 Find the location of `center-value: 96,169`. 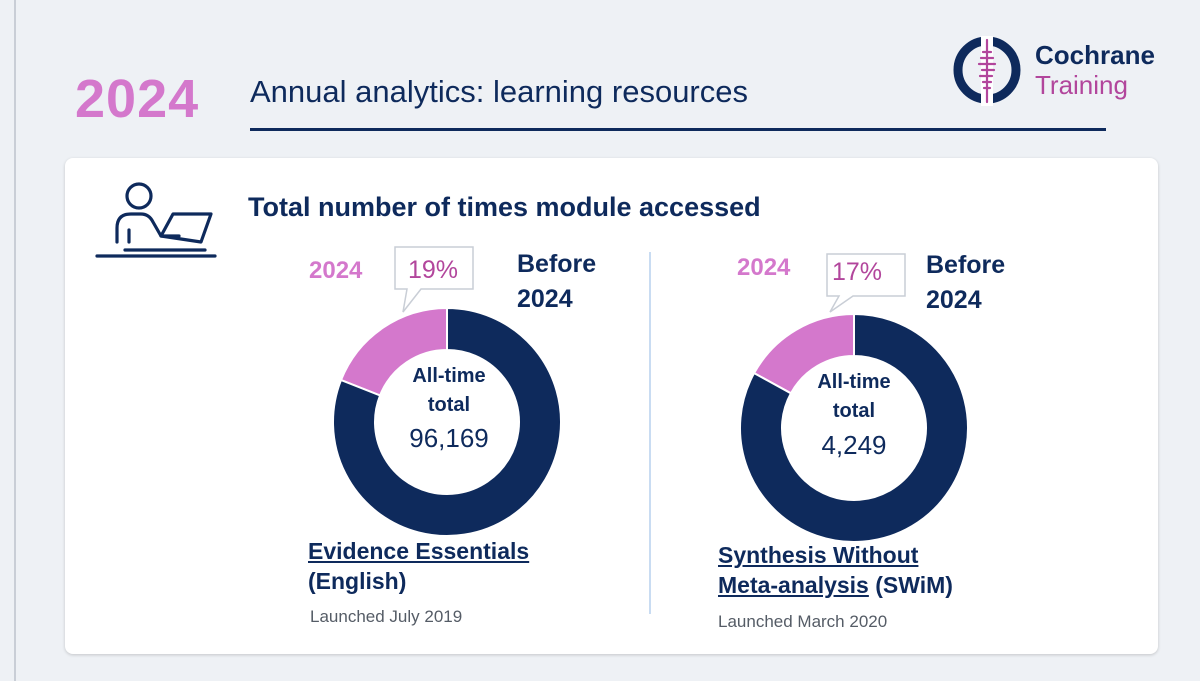

center-value: 96,169 is located at coordinates (449, 438).